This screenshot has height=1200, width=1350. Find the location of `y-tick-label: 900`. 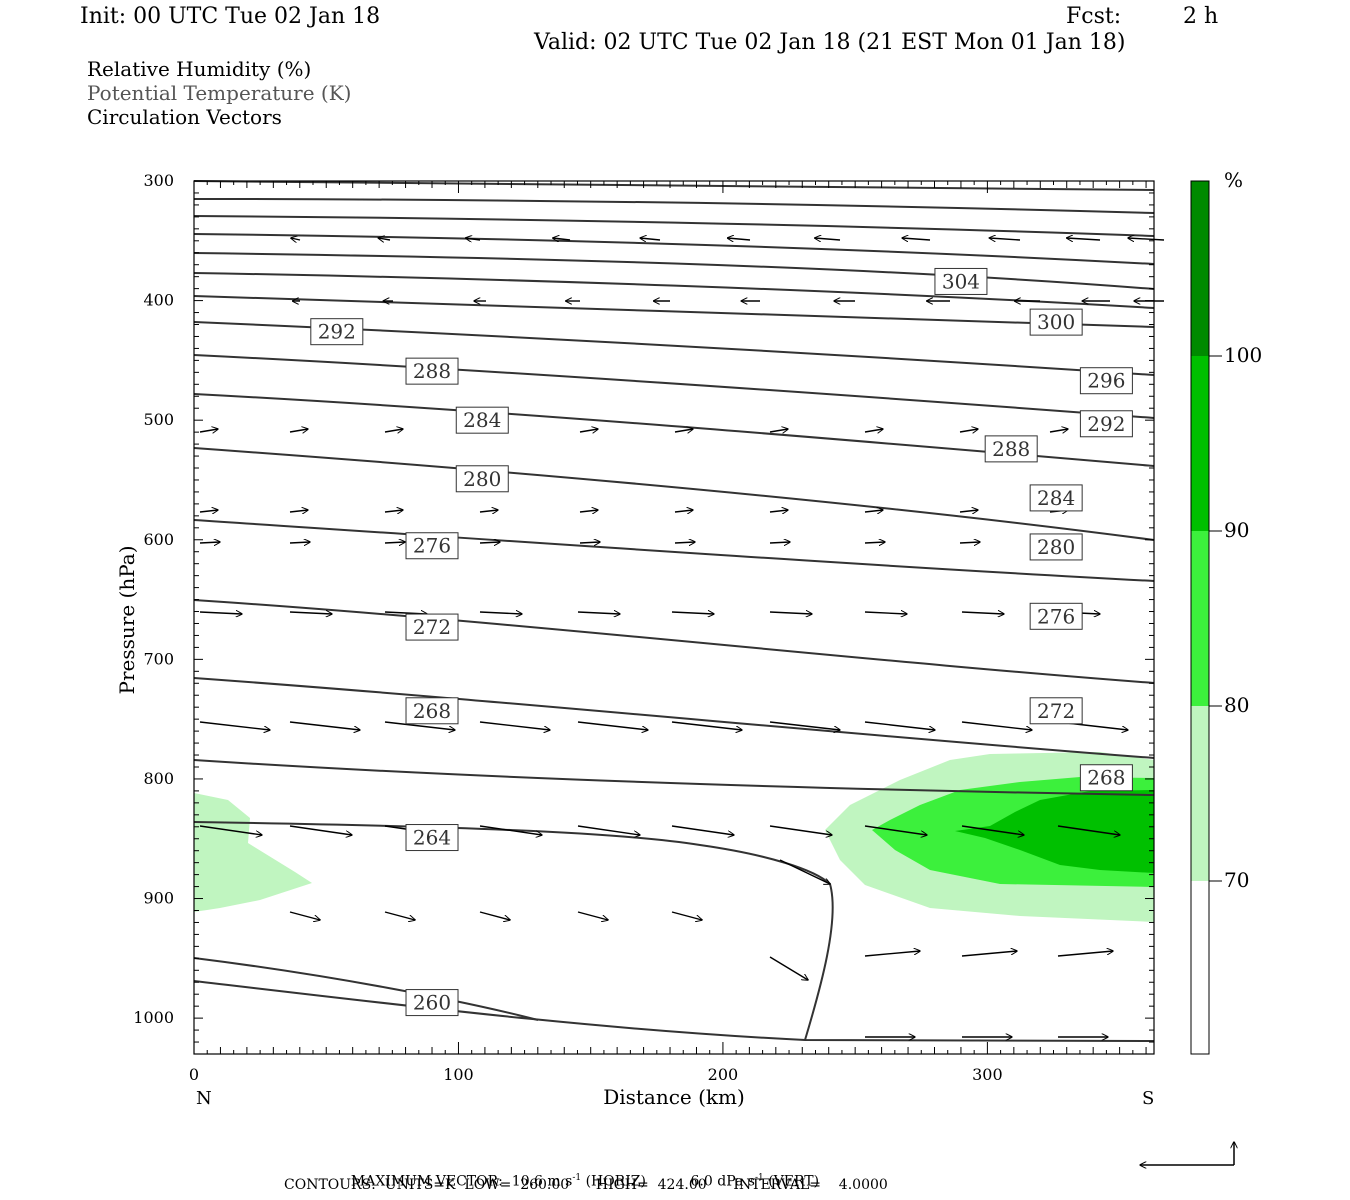

y-tick-label: 900 is located at coordinates (158, 898).